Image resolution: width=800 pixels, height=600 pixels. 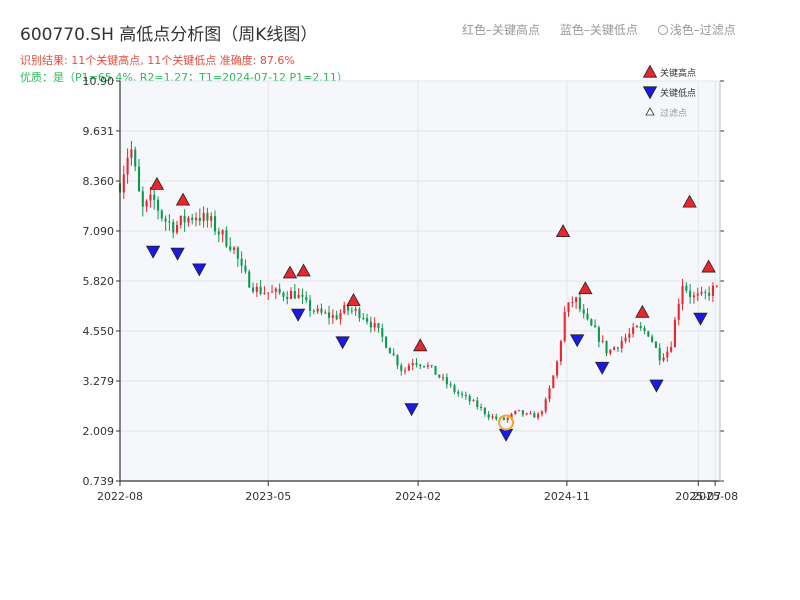 What do you see at coordinates (99, 281) in the screenshot?
I see `y-tick-label: 5.820` at bounding box center [99, 281].